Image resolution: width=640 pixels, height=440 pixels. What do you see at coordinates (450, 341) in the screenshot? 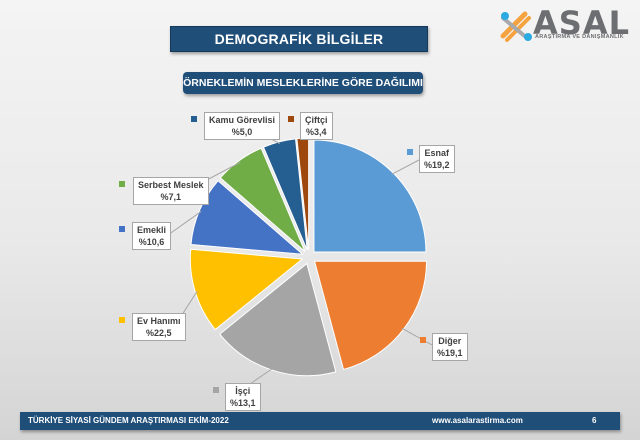
I see `data-label-category: Diğer` at bounding box center [450, 341].